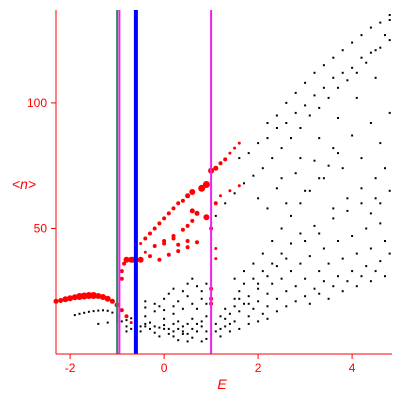 This screenshot has height=400, width=400. What do you see at coordinates (352, 368) in the screenshot?
I see `x-tick-label: 4` at bounding box center [352, 368].